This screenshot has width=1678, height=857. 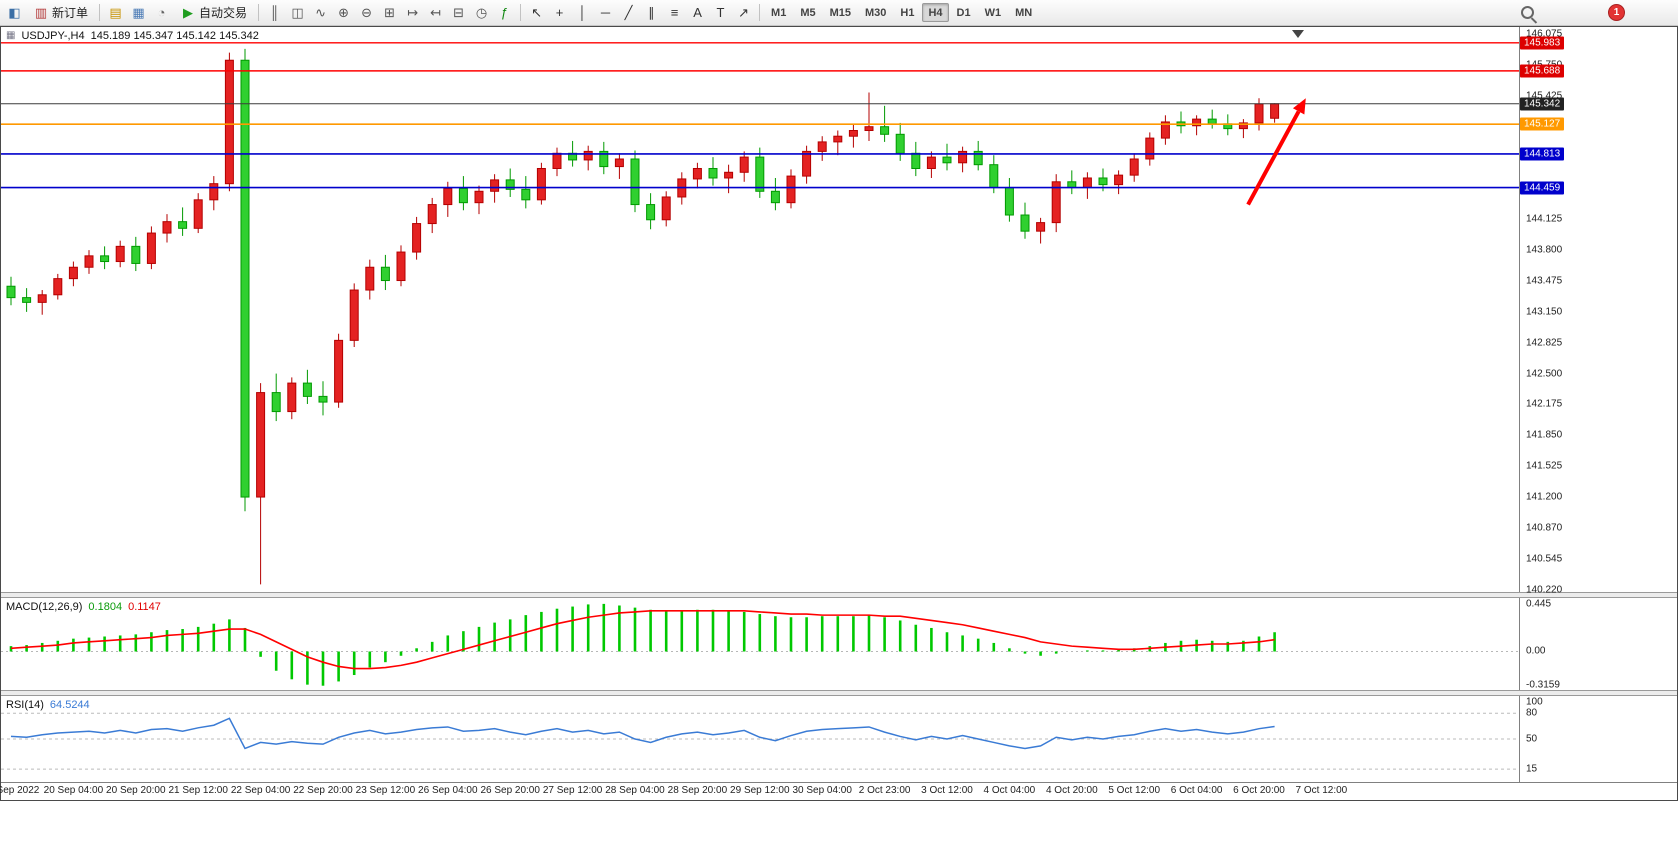 I want to click on macd-main-value: 0.1804, so click(x=105, y=607).